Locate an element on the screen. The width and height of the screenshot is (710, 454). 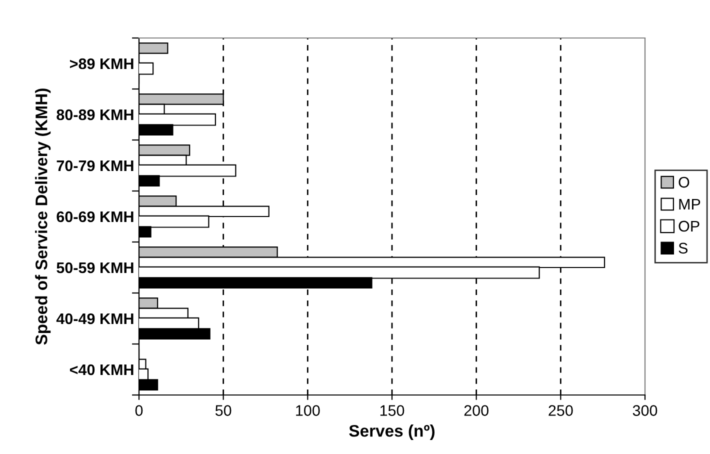
y-tick-label: 60-69 KMH is located at coordinates (95, 216).